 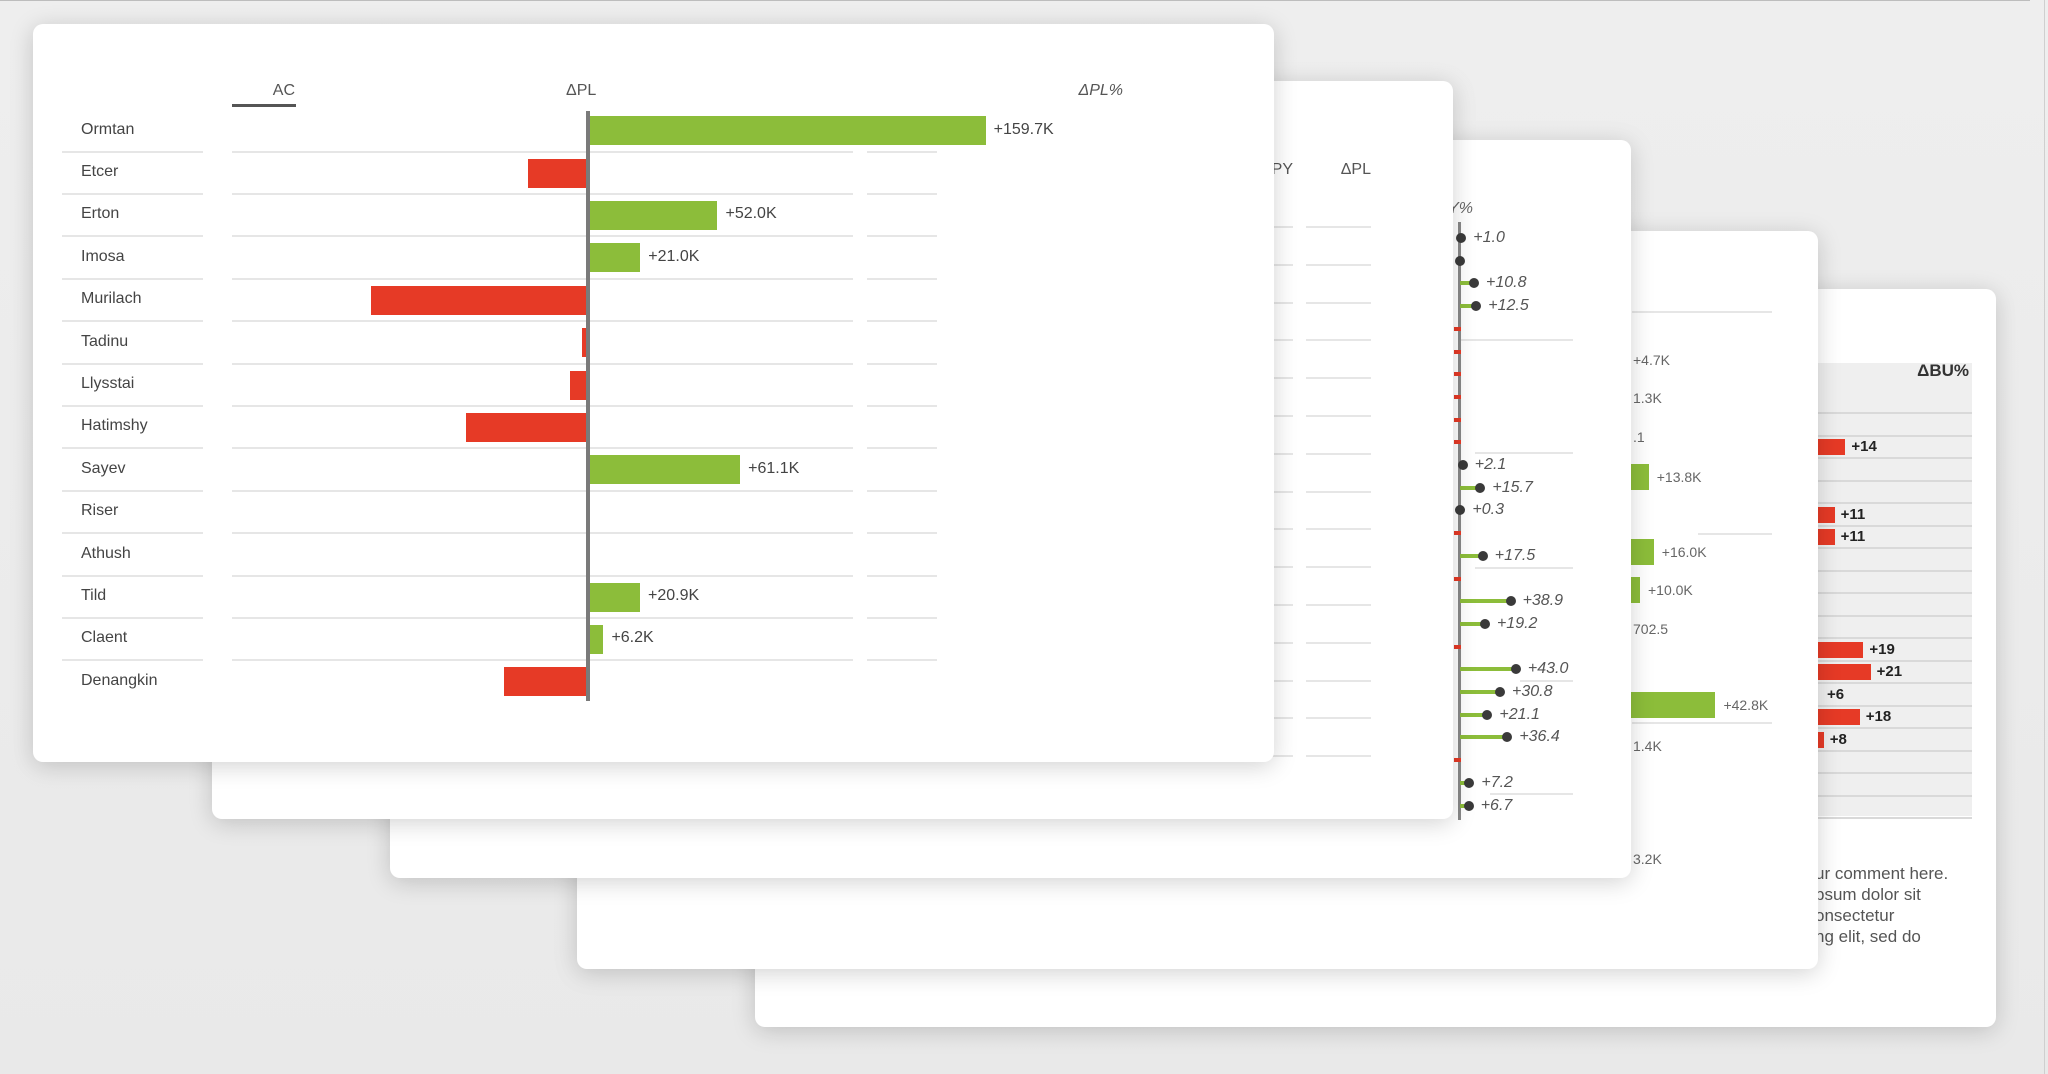 I want to click on lollipop-label: +1.0, so click(x=1489, y=237).